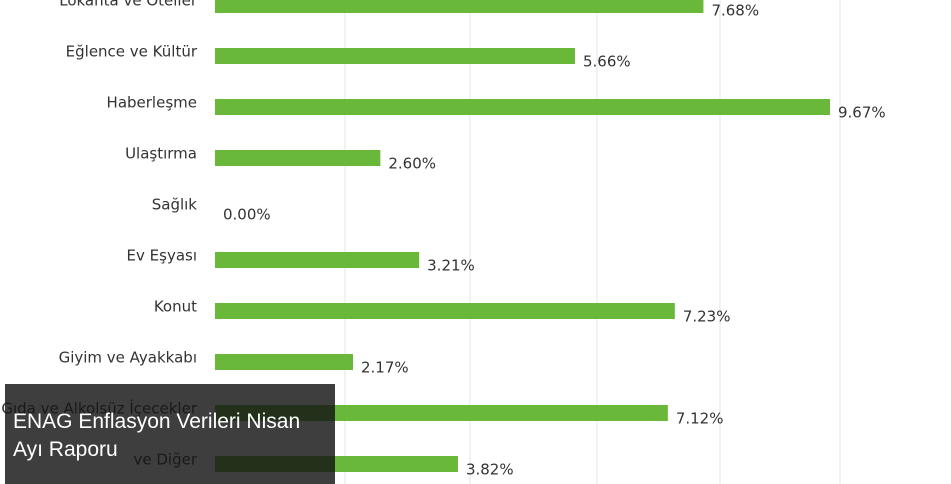  Describe the element at coordinates (247, 215) in the screenshot. I see `value-label: 0.00%` at that location.